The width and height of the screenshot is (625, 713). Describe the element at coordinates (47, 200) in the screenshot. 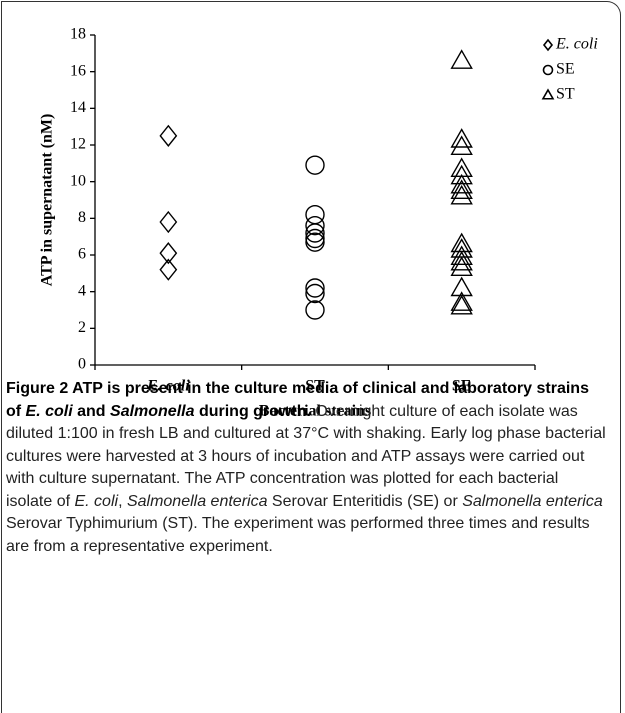

I see `y-axis-label: ATP in supernatant (nM)` at that location.